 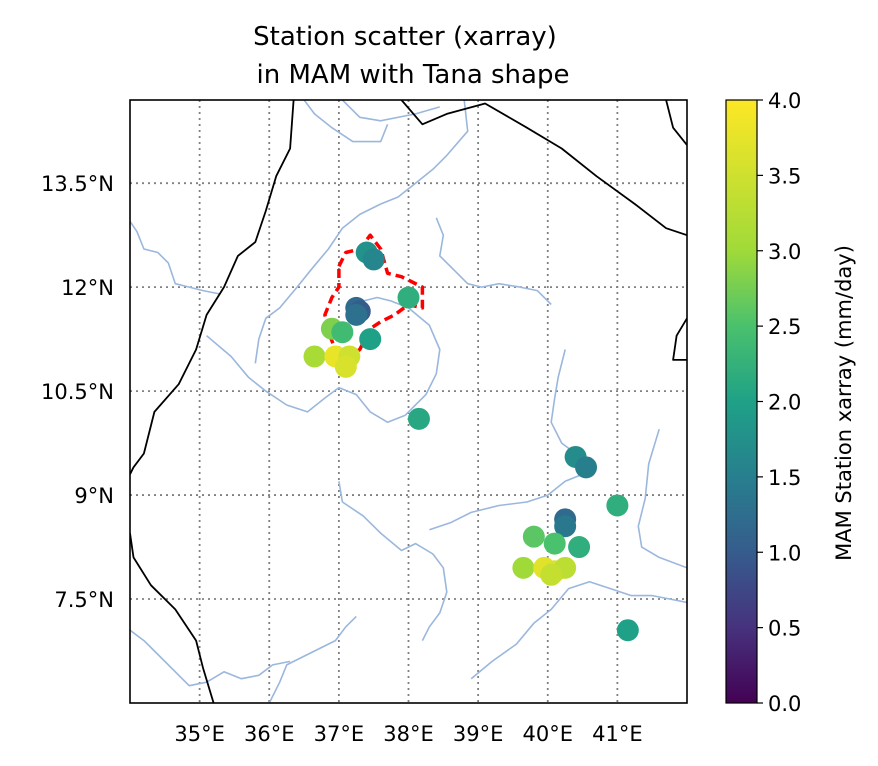 What do you see at coordinates (784, 704) in the screenshot?
I see `colorbar-tick-label-0: 0.0` at bounding box center [784, 704].